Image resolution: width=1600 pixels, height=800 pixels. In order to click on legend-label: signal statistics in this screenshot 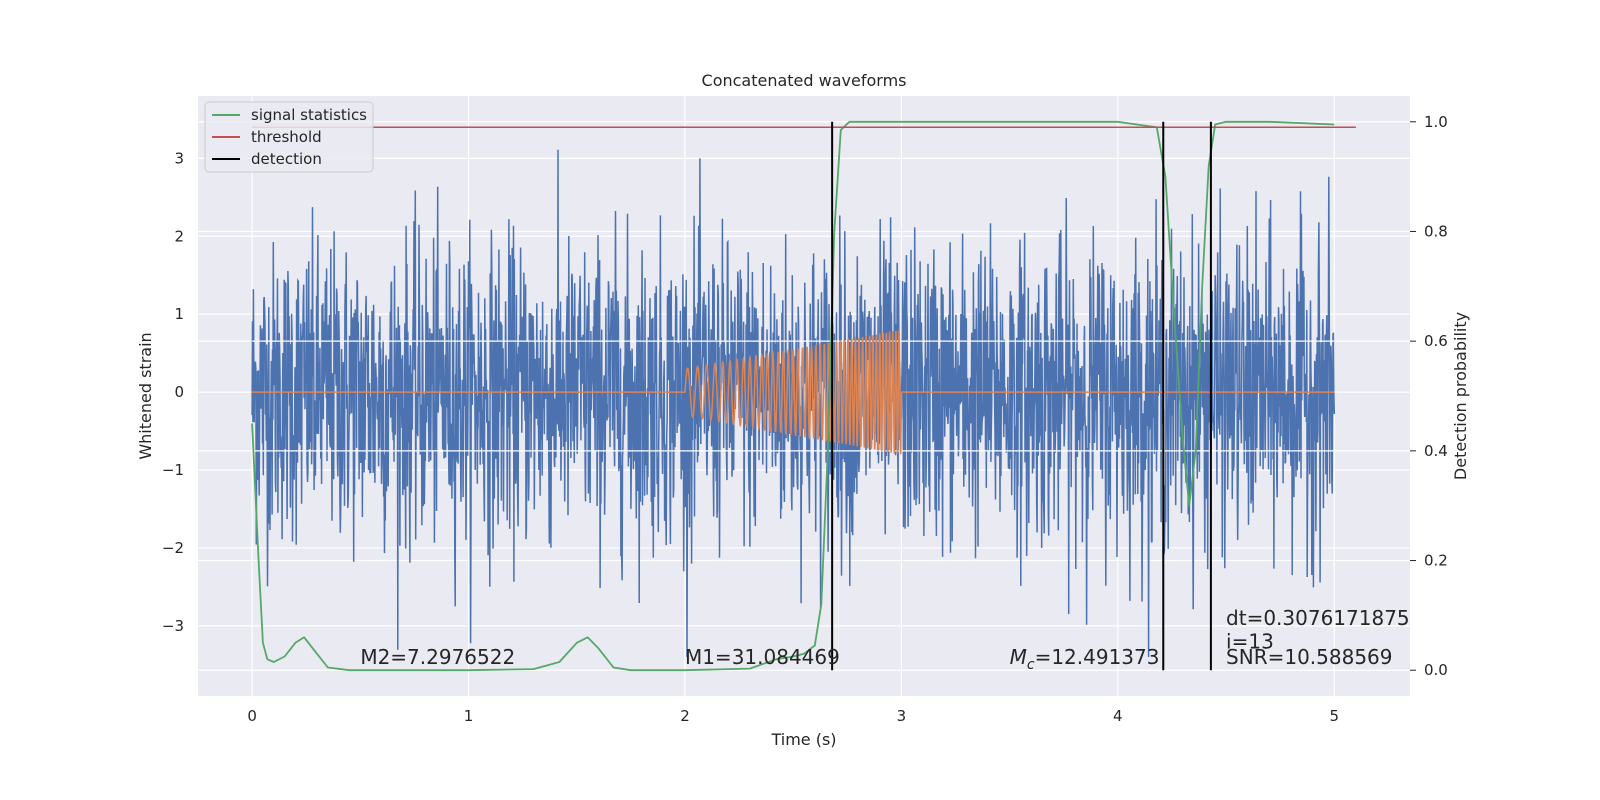, I will do `click(309, 115)`.